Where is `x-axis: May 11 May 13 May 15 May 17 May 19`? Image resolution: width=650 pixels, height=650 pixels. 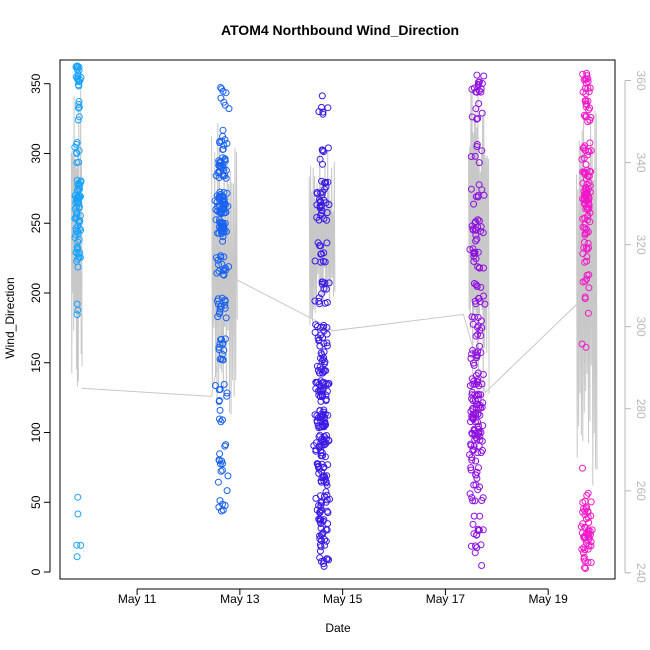 x-axis: May 11 May 13 May 15 May 17 May 19 is located at coordinates (343, 597).